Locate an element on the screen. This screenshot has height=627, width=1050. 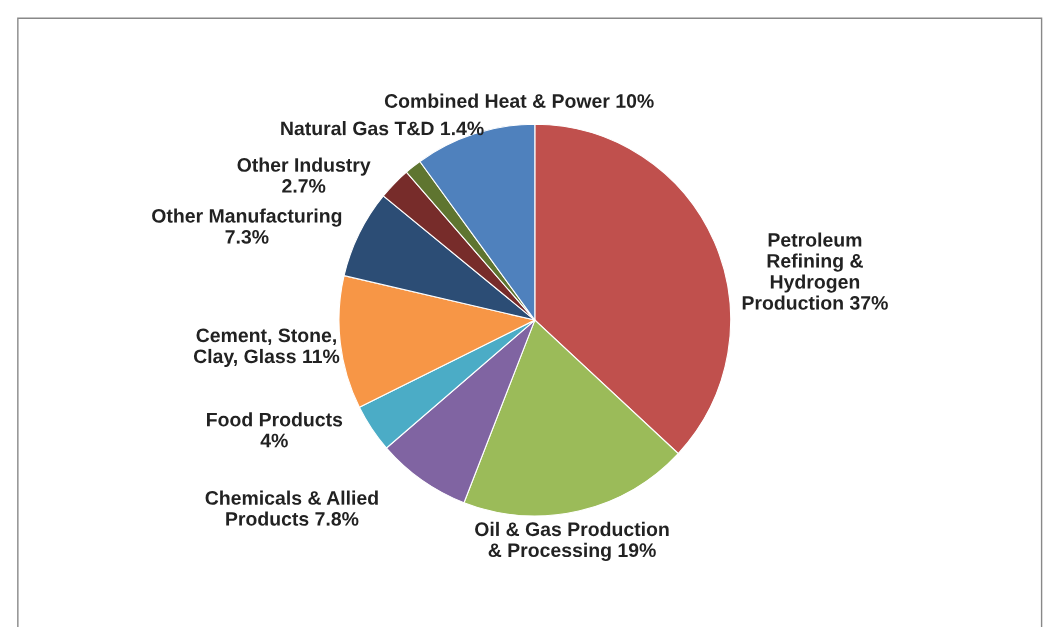
slice-label: Oil & Gas Production & Processing 19% is located at coordinates (572, 541).